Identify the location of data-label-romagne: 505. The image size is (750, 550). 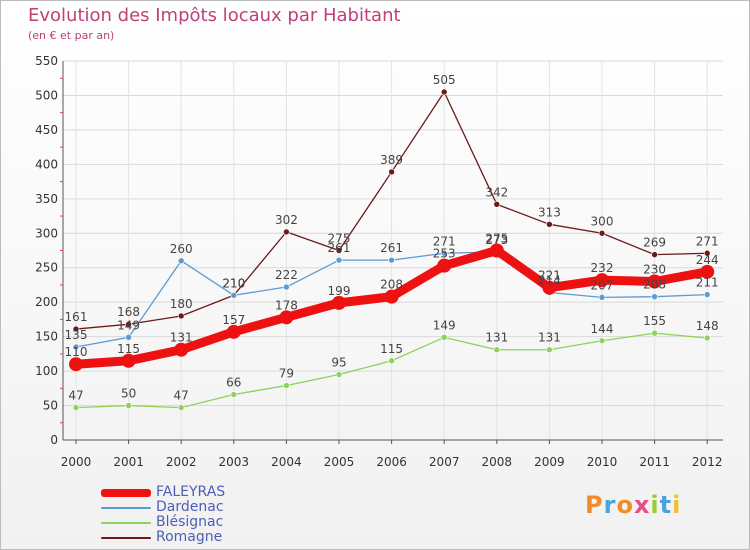
(444, 80).